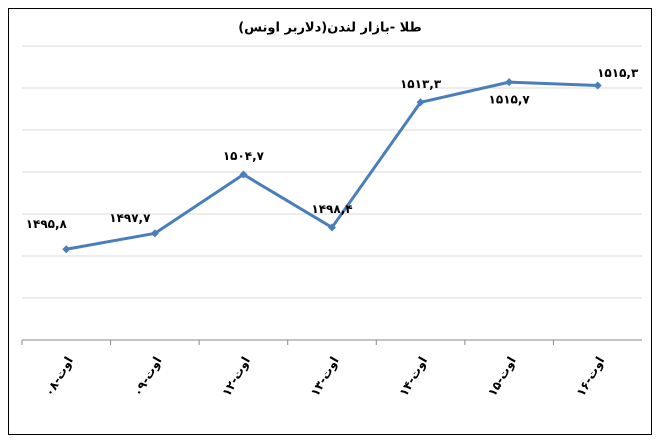  What do you see at coordinates (331, 209) in the screenshot?
I see `data-label: ۱۴۹۸,۴` at bounding box center [331, 209].